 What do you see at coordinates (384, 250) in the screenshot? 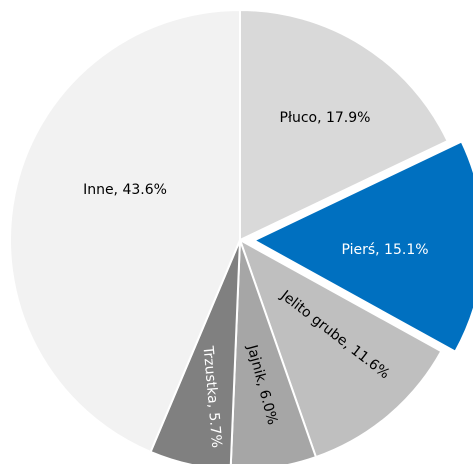
I see `data-label: Pierś, 15.1%` at bounding box center [384, 250].